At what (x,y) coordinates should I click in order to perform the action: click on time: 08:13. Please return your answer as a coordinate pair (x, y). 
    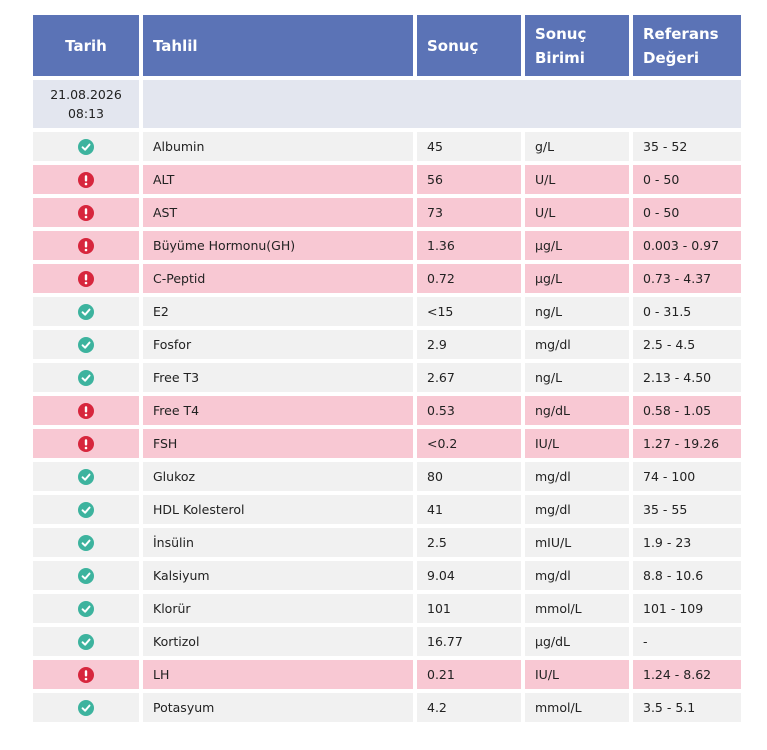
    Looking at the image, I should click on (86, 113).